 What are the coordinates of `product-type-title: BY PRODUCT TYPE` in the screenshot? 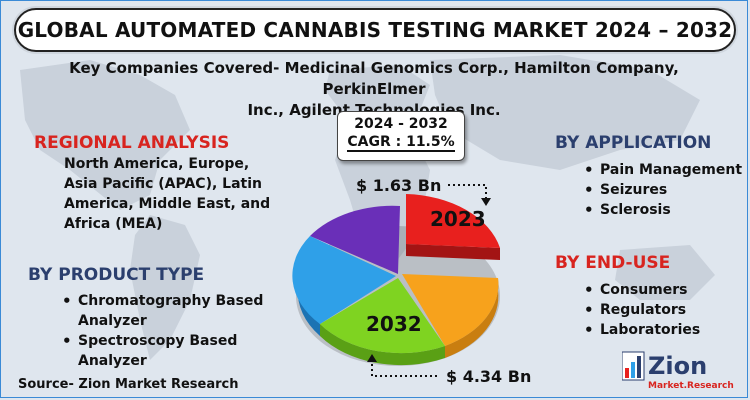 It's located at (116, 275).